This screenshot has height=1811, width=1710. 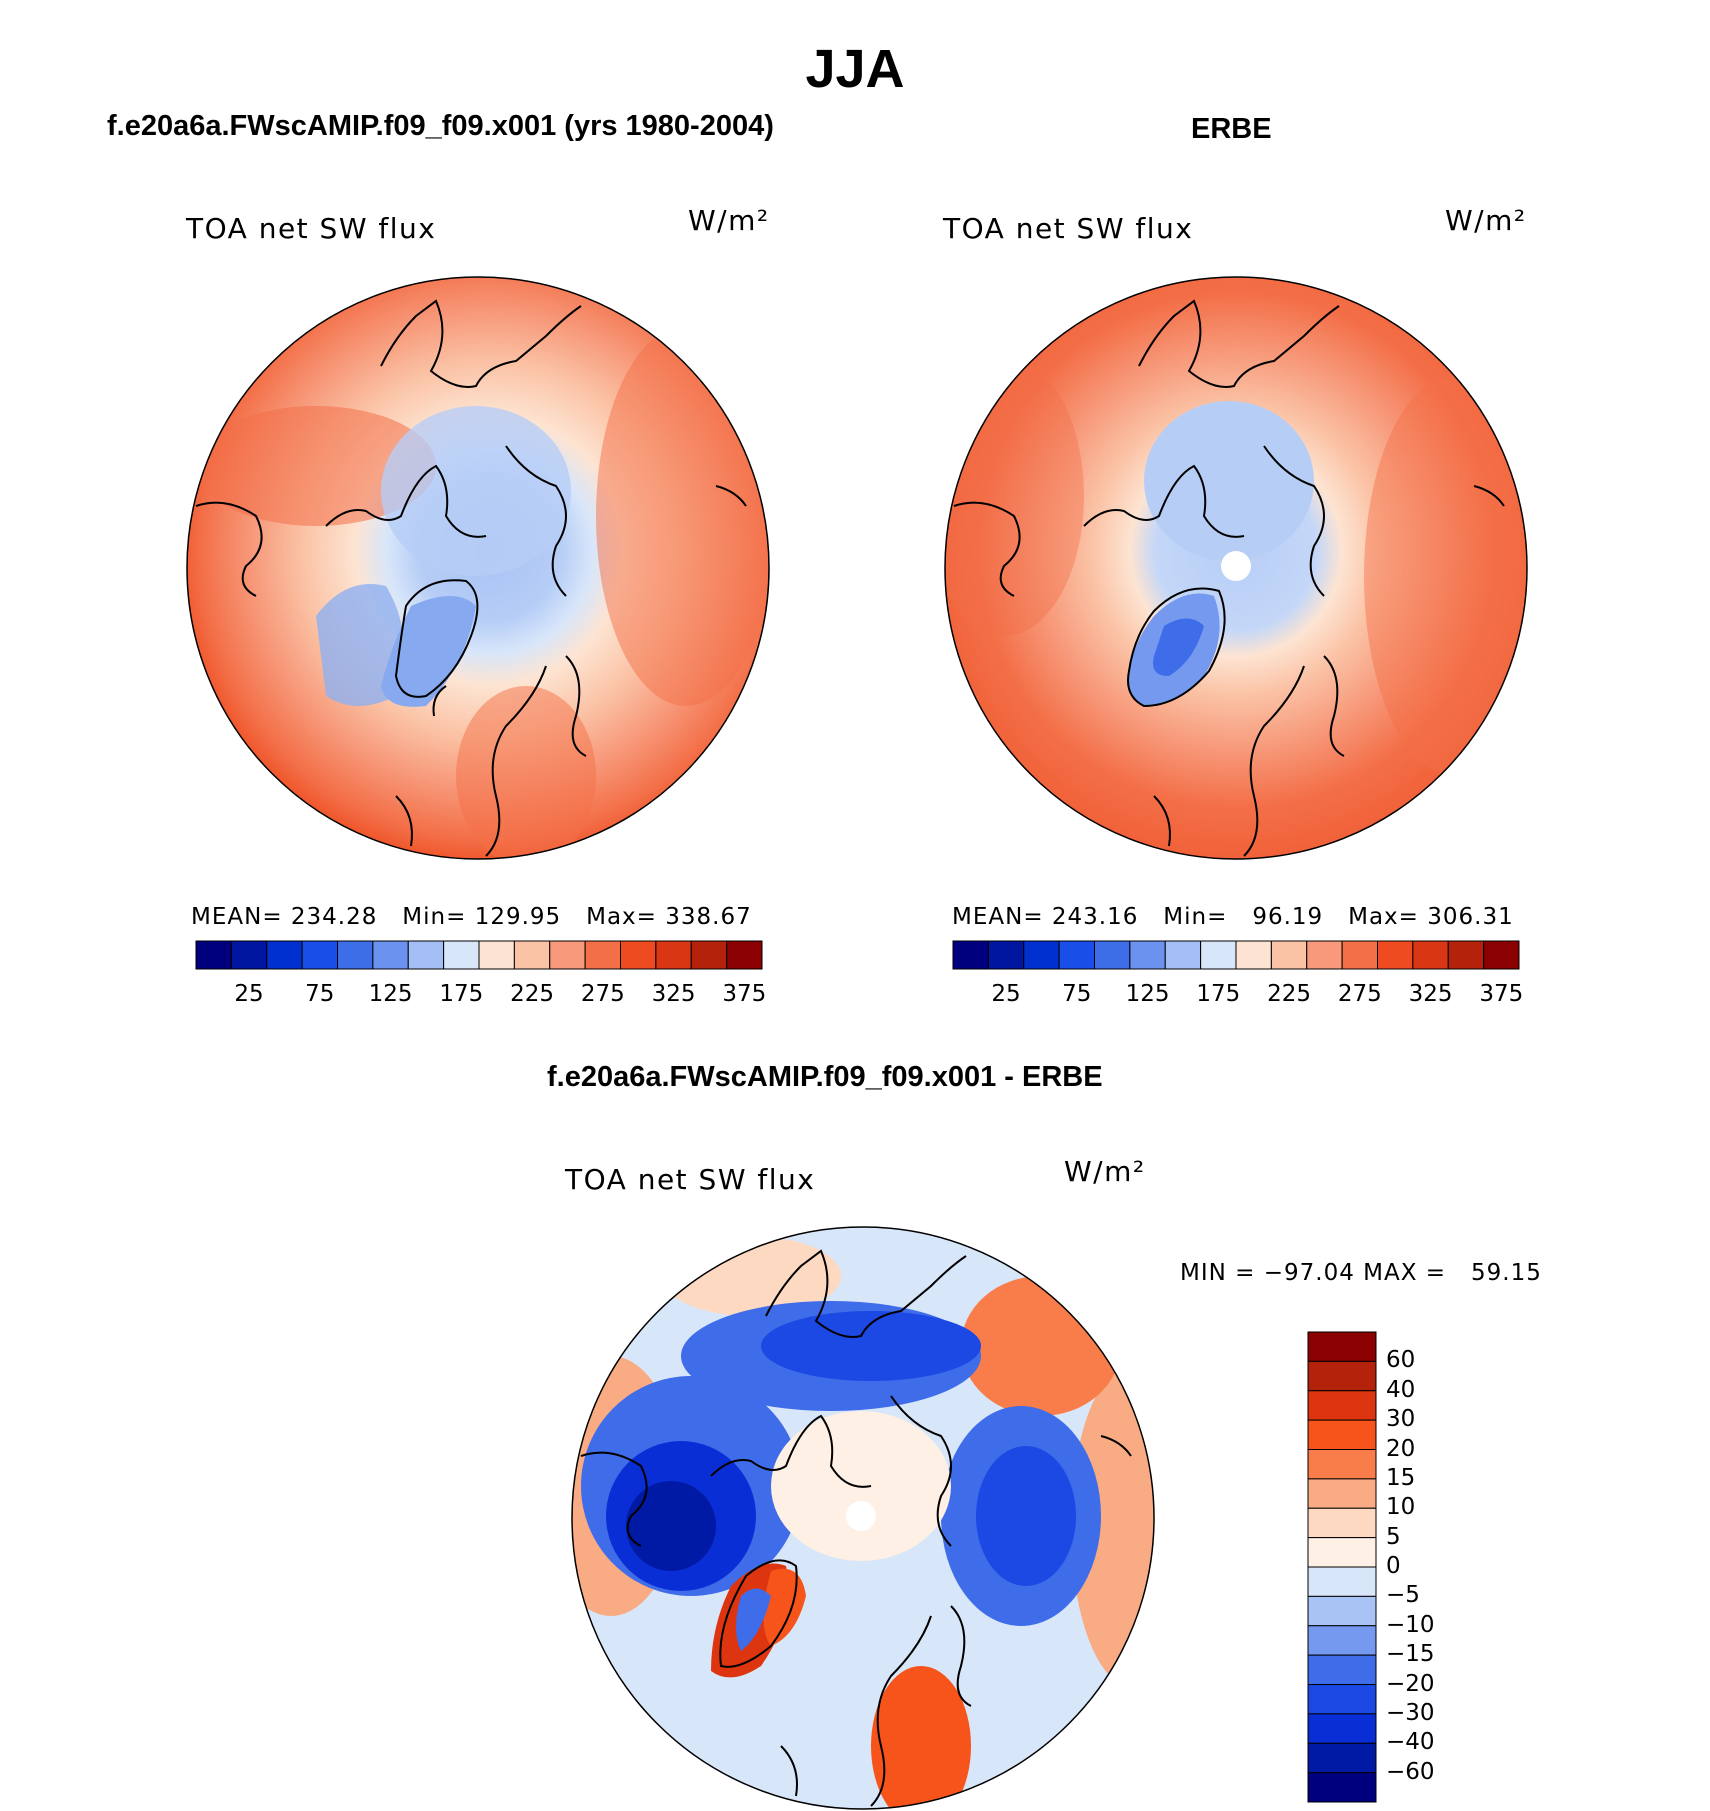 I want to click on colorbar-tick-label: 10, so click(x=1401, y=1507).